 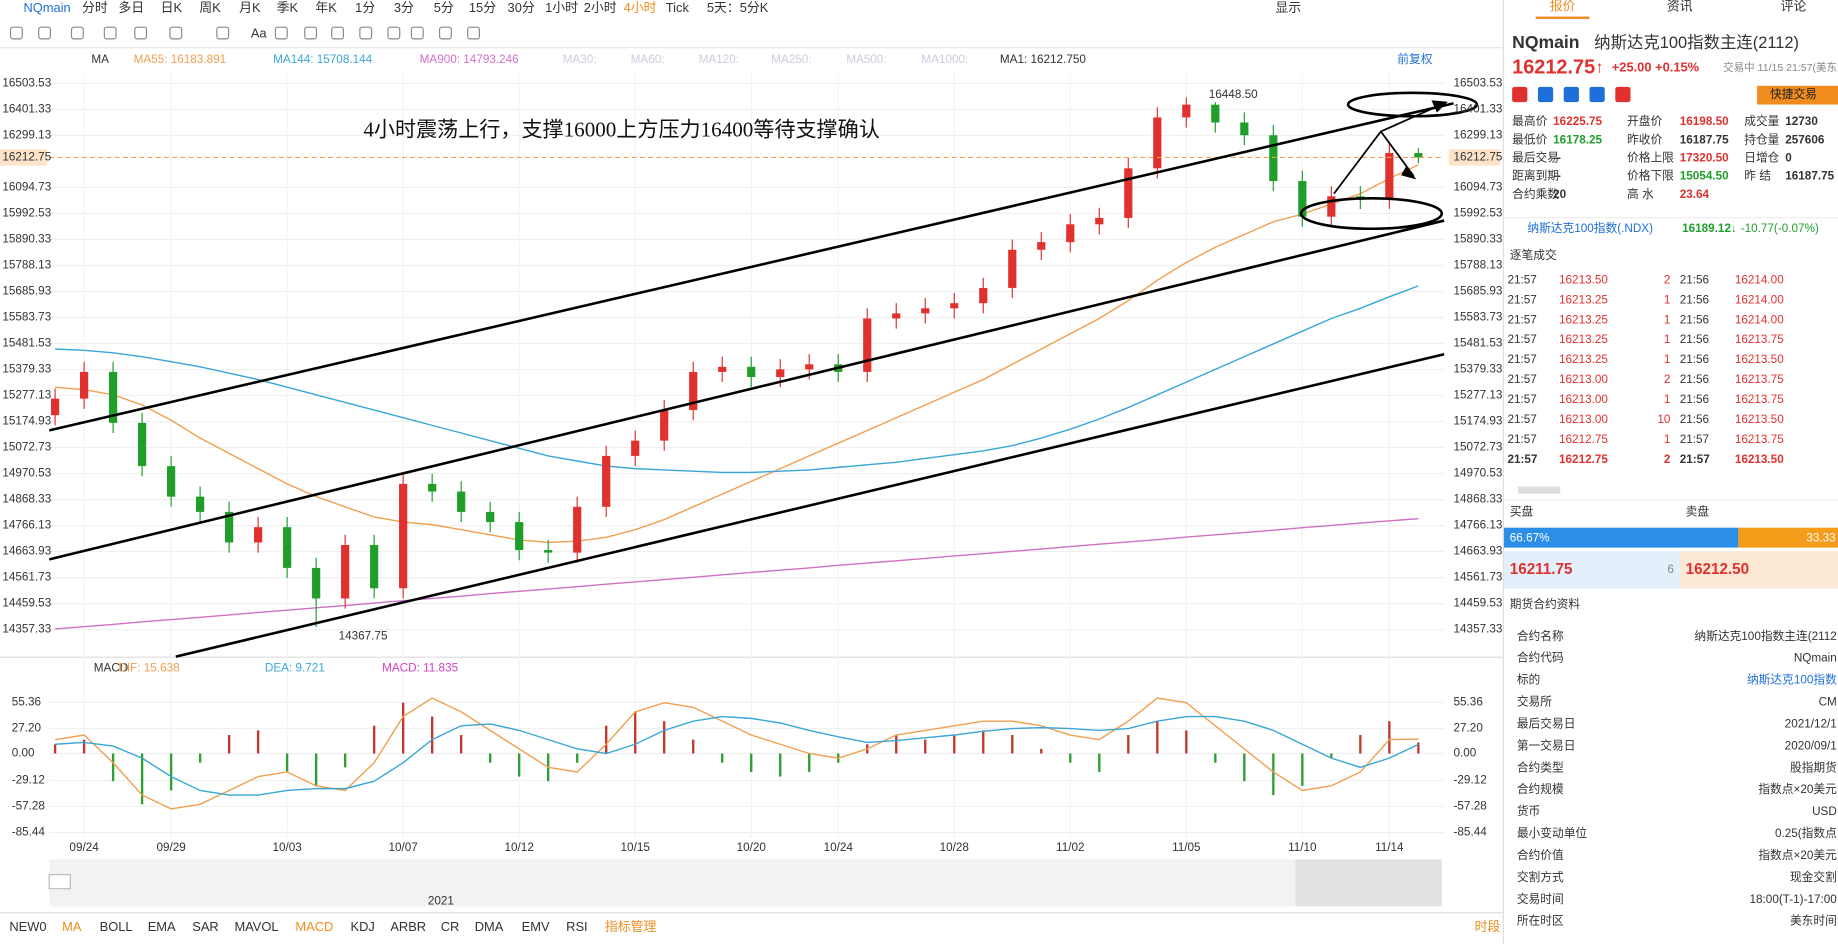 I want to click on info-value: 指数点×20美元, so click(x=1797, y=855).